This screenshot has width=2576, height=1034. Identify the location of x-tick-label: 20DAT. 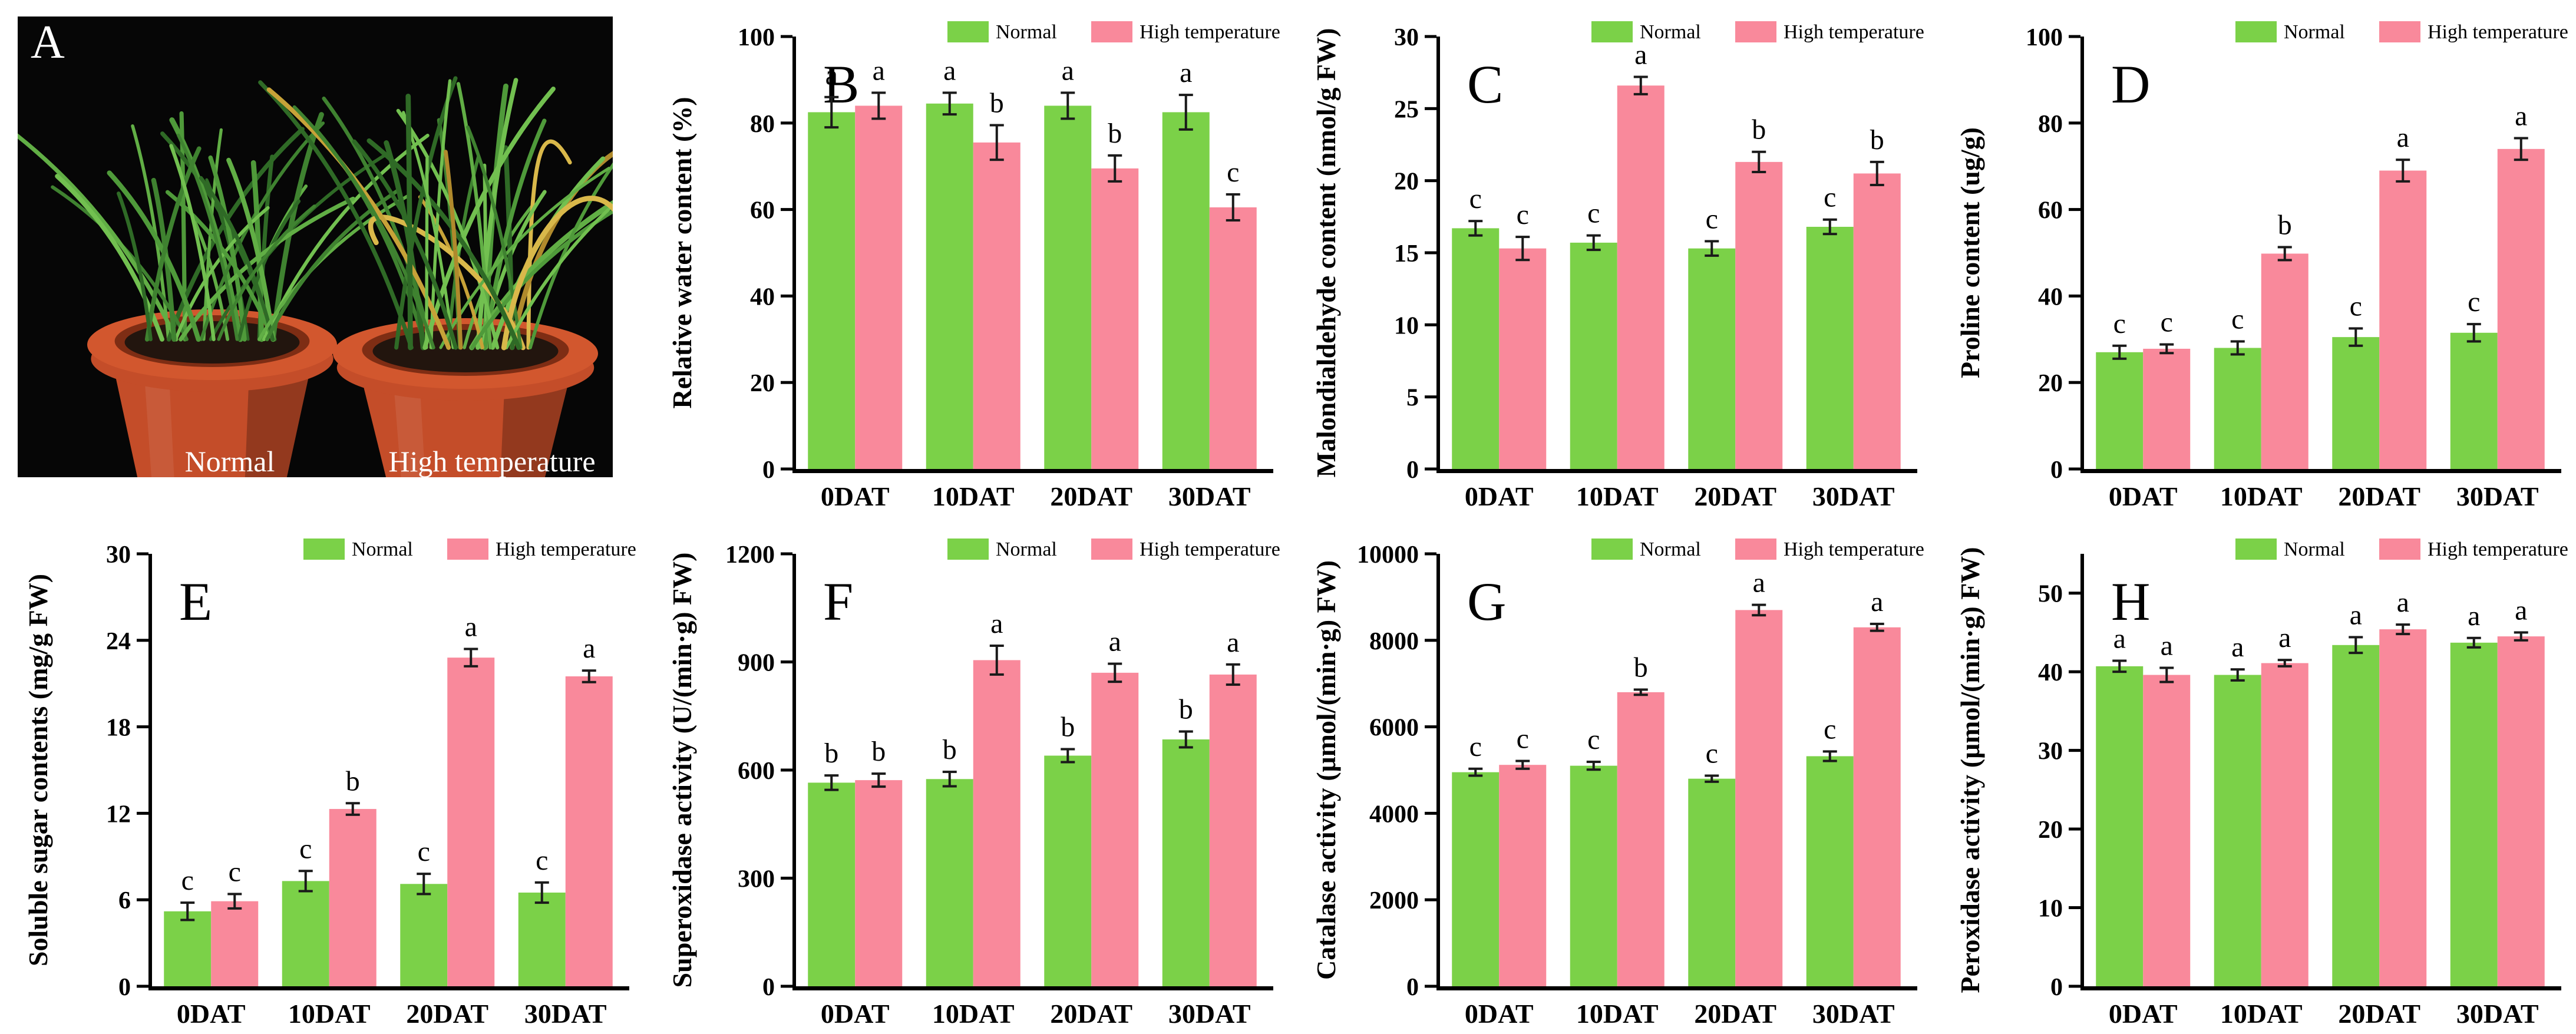
(2379, 496).